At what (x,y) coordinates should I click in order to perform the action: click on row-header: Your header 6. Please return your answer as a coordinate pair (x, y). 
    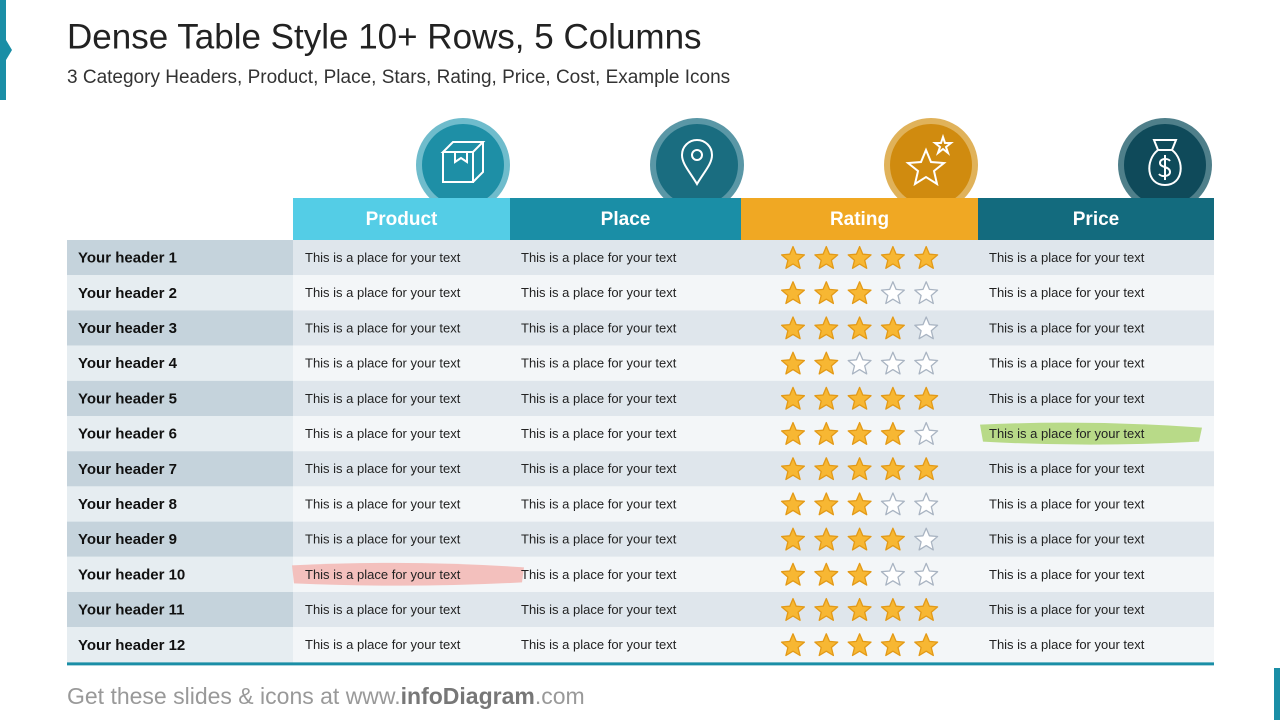
    Looking at the image, I should click on (127, 434).